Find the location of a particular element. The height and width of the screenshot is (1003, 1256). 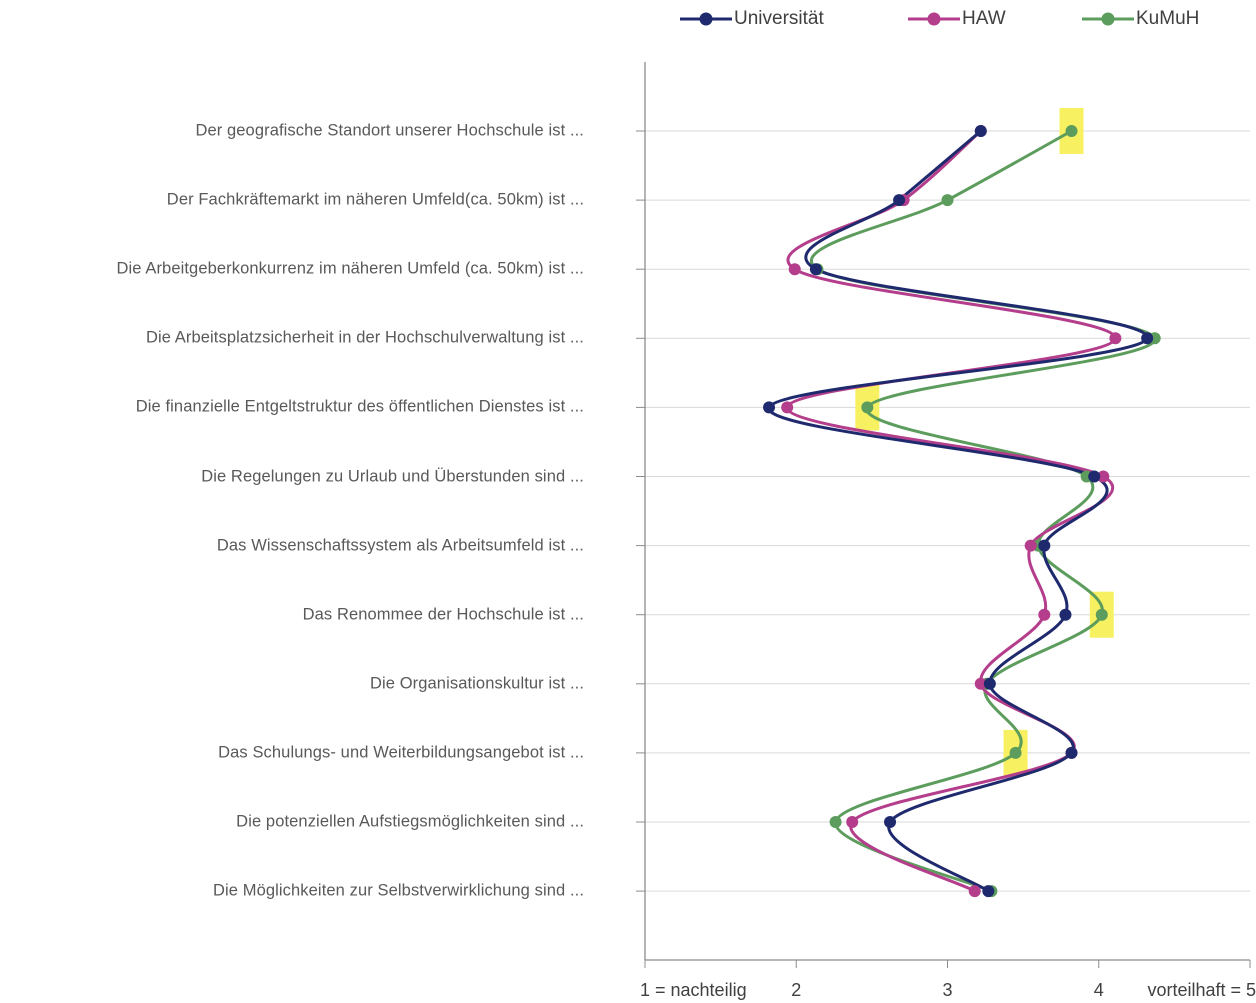

x-tick-label: 2 is located at coordinates (796, 990).